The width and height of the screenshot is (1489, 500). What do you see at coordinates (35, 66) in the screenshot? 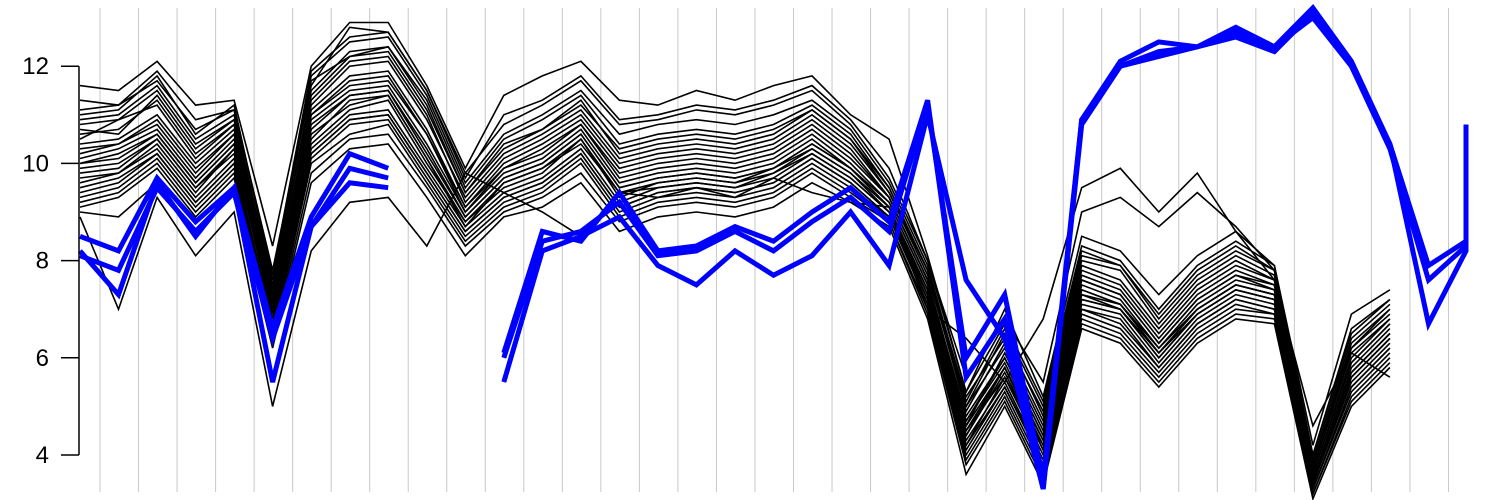
I see `y-tick-label: 12` at bounding box center [35, 66].